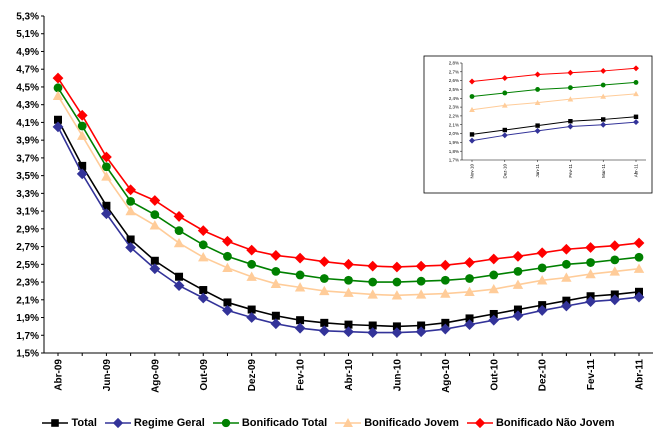 The width and height of the screenshot is (657, 432). What do you see at coordinates (27, 176) in the screenshot?
I see `y-tick-label: 3,5%` at bounding box center [27, 176].